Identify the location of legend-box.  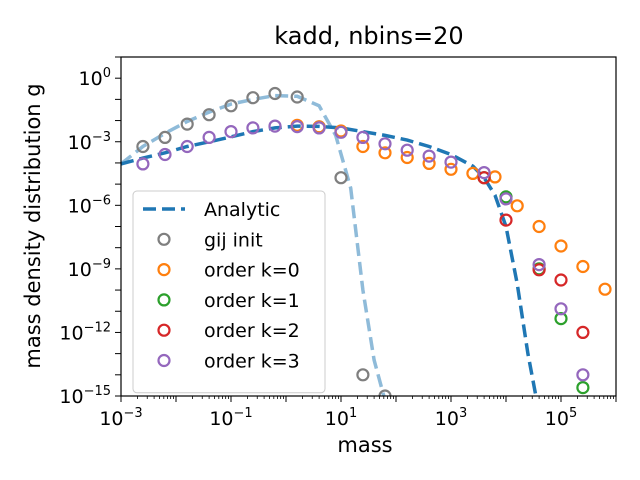
(229, 292).